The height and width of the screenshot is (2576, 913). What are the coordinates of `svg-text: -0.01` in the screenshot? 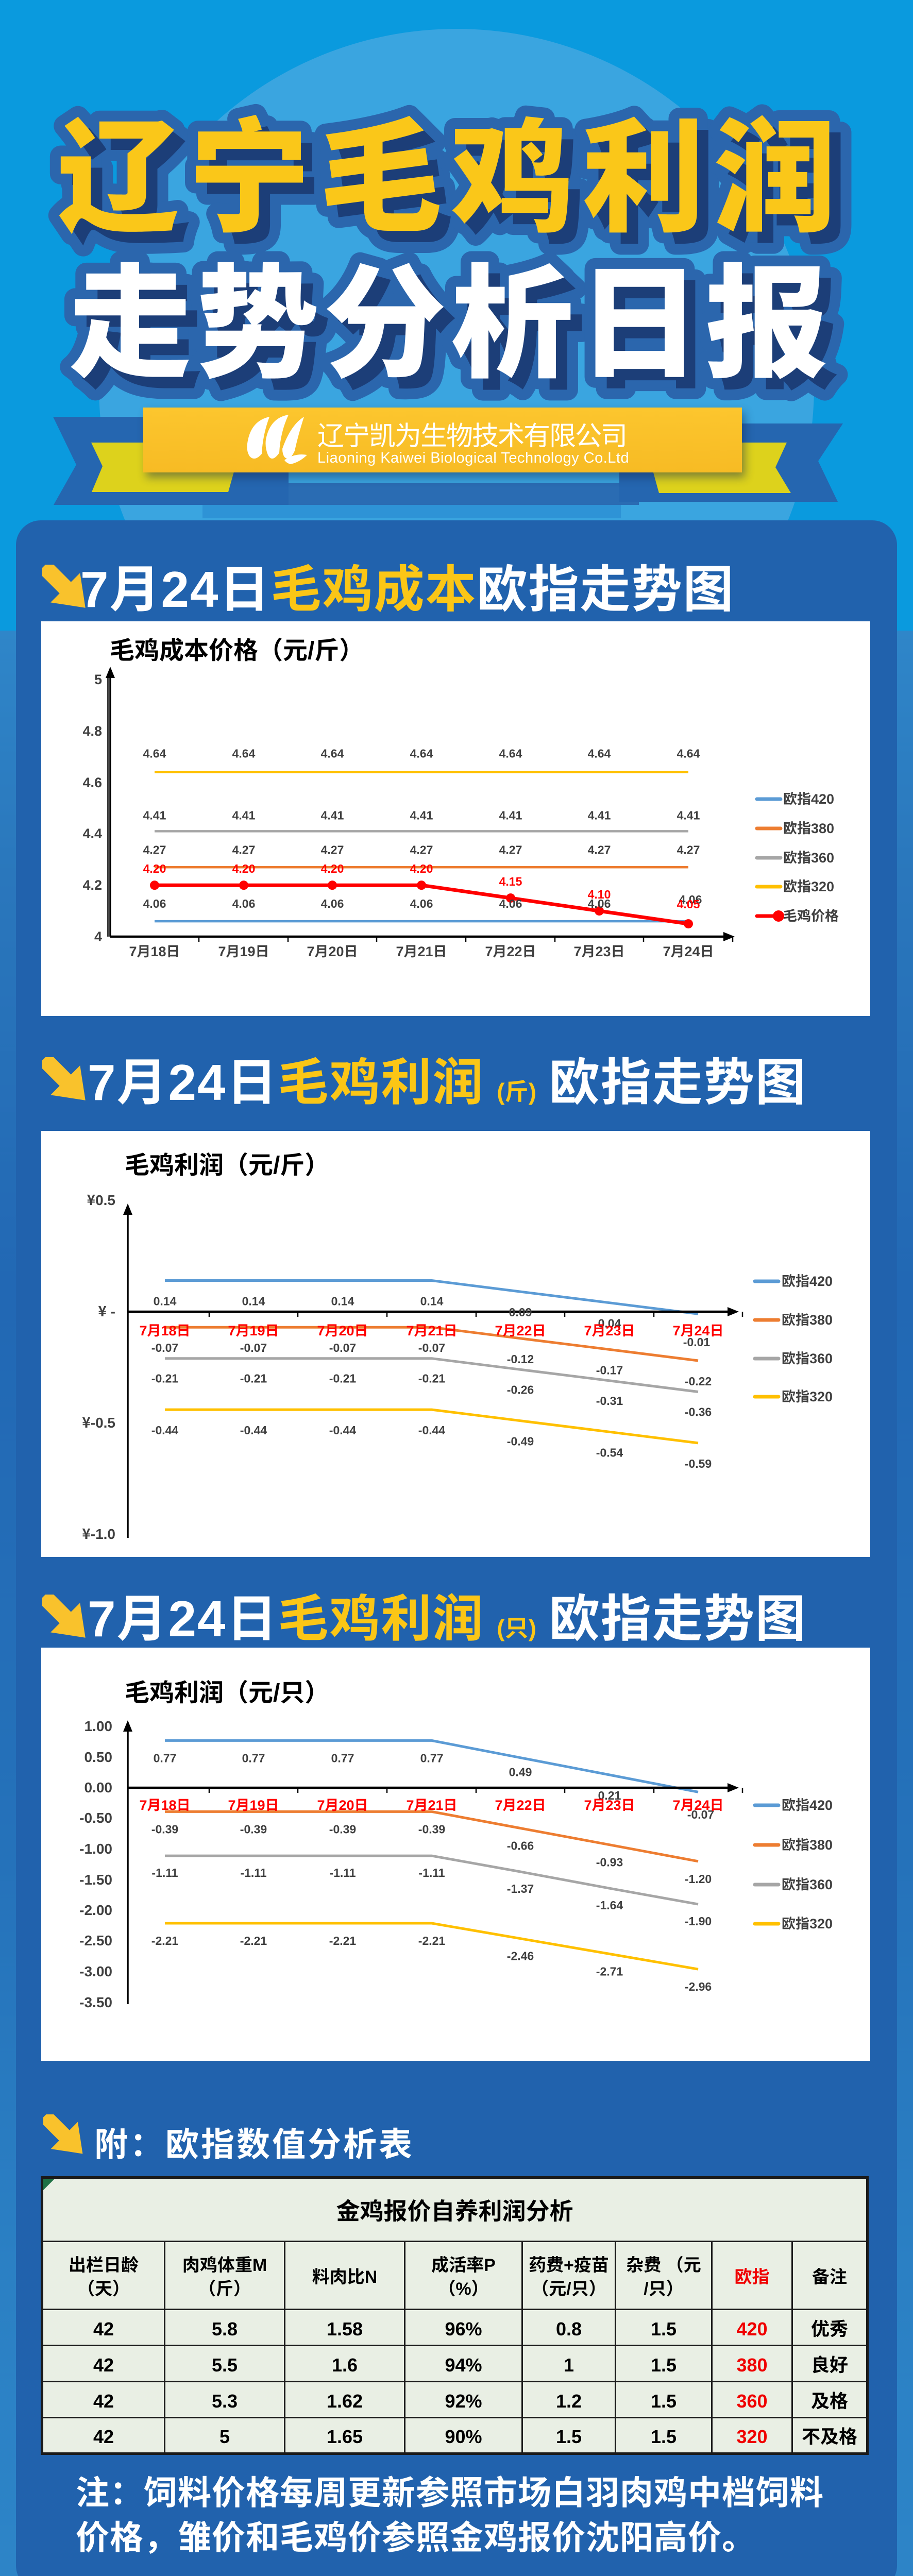 It's located at (697, 1341).